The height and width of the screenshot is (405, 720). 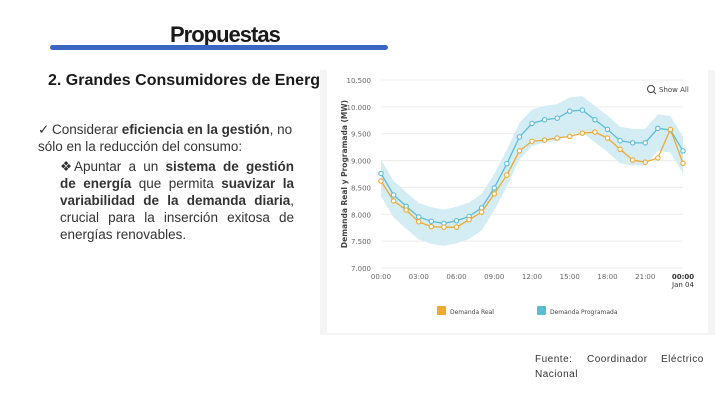 I want to click on zoom-icon, so click(x=651, y=89).